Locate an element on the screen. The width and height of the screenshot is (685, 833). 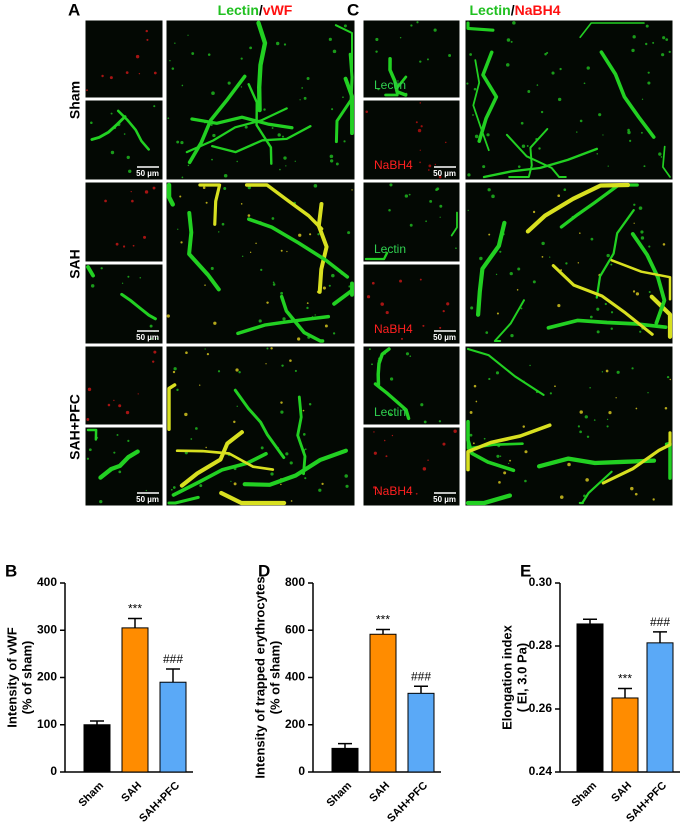
panel-title: Lectin/vWF is located at coordinates (255, 10).